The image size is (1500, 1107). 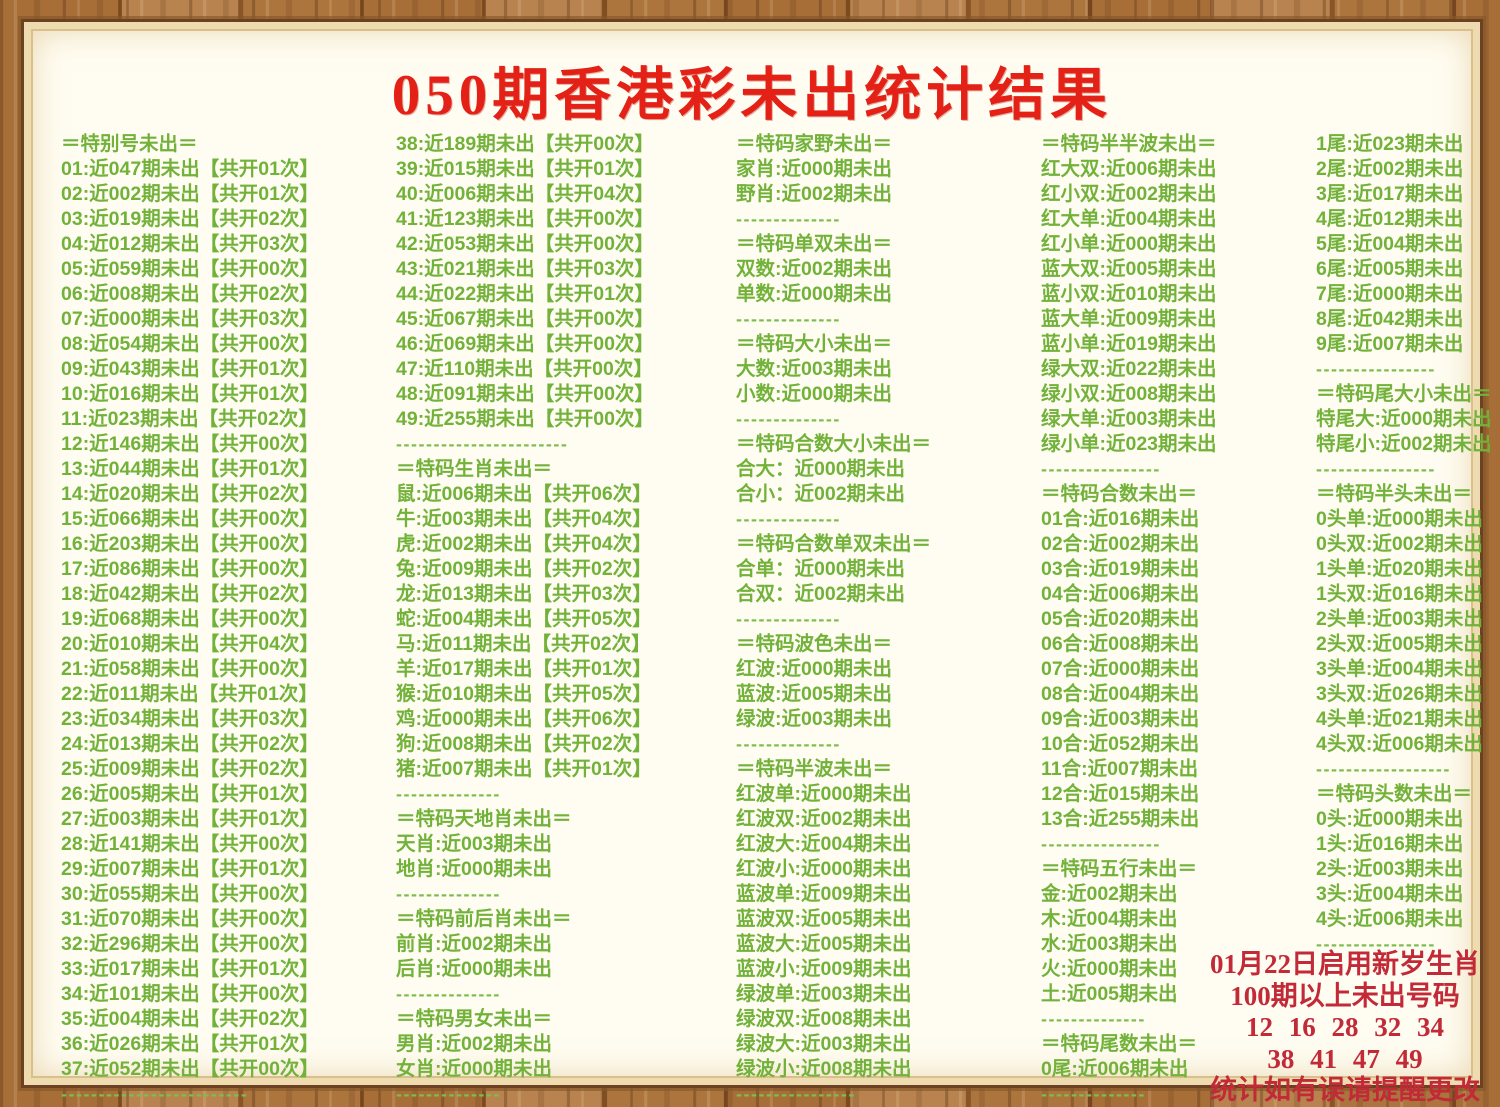 What do you see at coordinates (190, 319) in the screenshot?
I see `stat-line: 07:近000期未出【共开03次】` at bounding box center [190, 319].